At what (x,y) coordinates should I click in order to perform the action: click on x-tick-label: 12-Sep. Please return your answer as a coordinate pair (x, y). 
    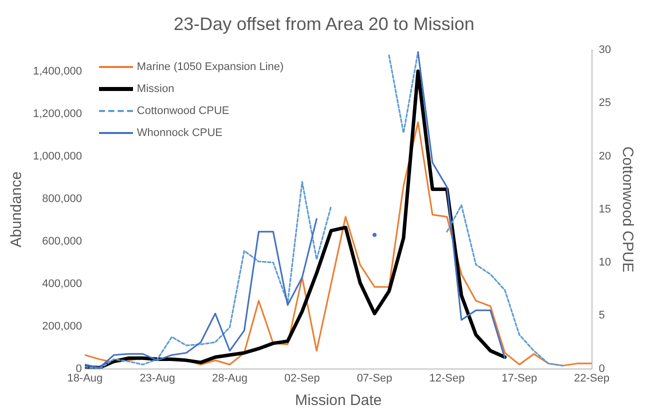
    Looking at the image, I should click on (447, 378).